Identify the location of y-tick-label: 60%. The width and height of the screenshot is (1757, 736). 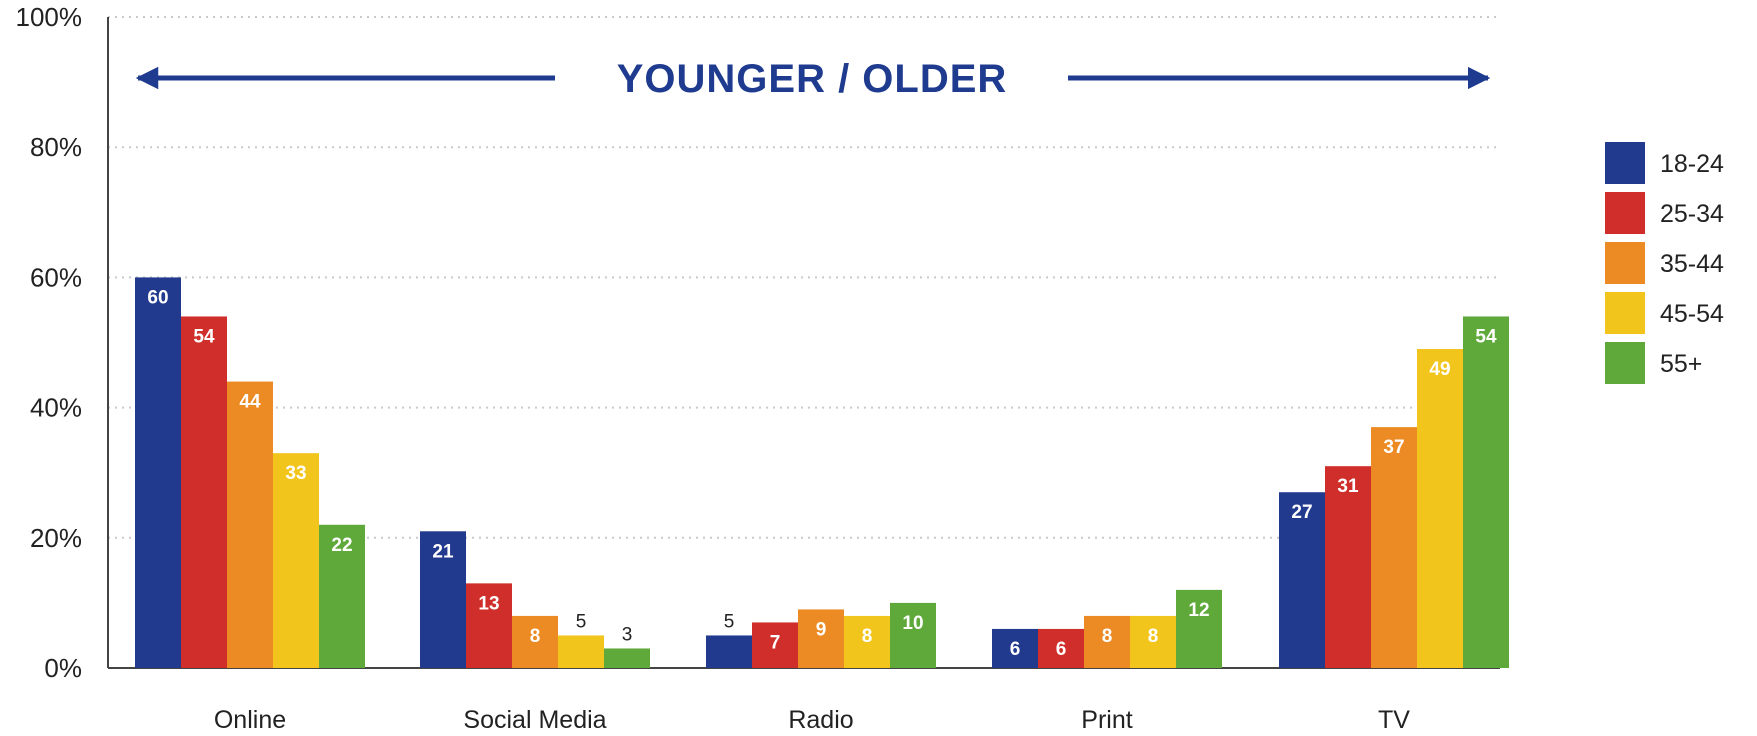
(56, 277).